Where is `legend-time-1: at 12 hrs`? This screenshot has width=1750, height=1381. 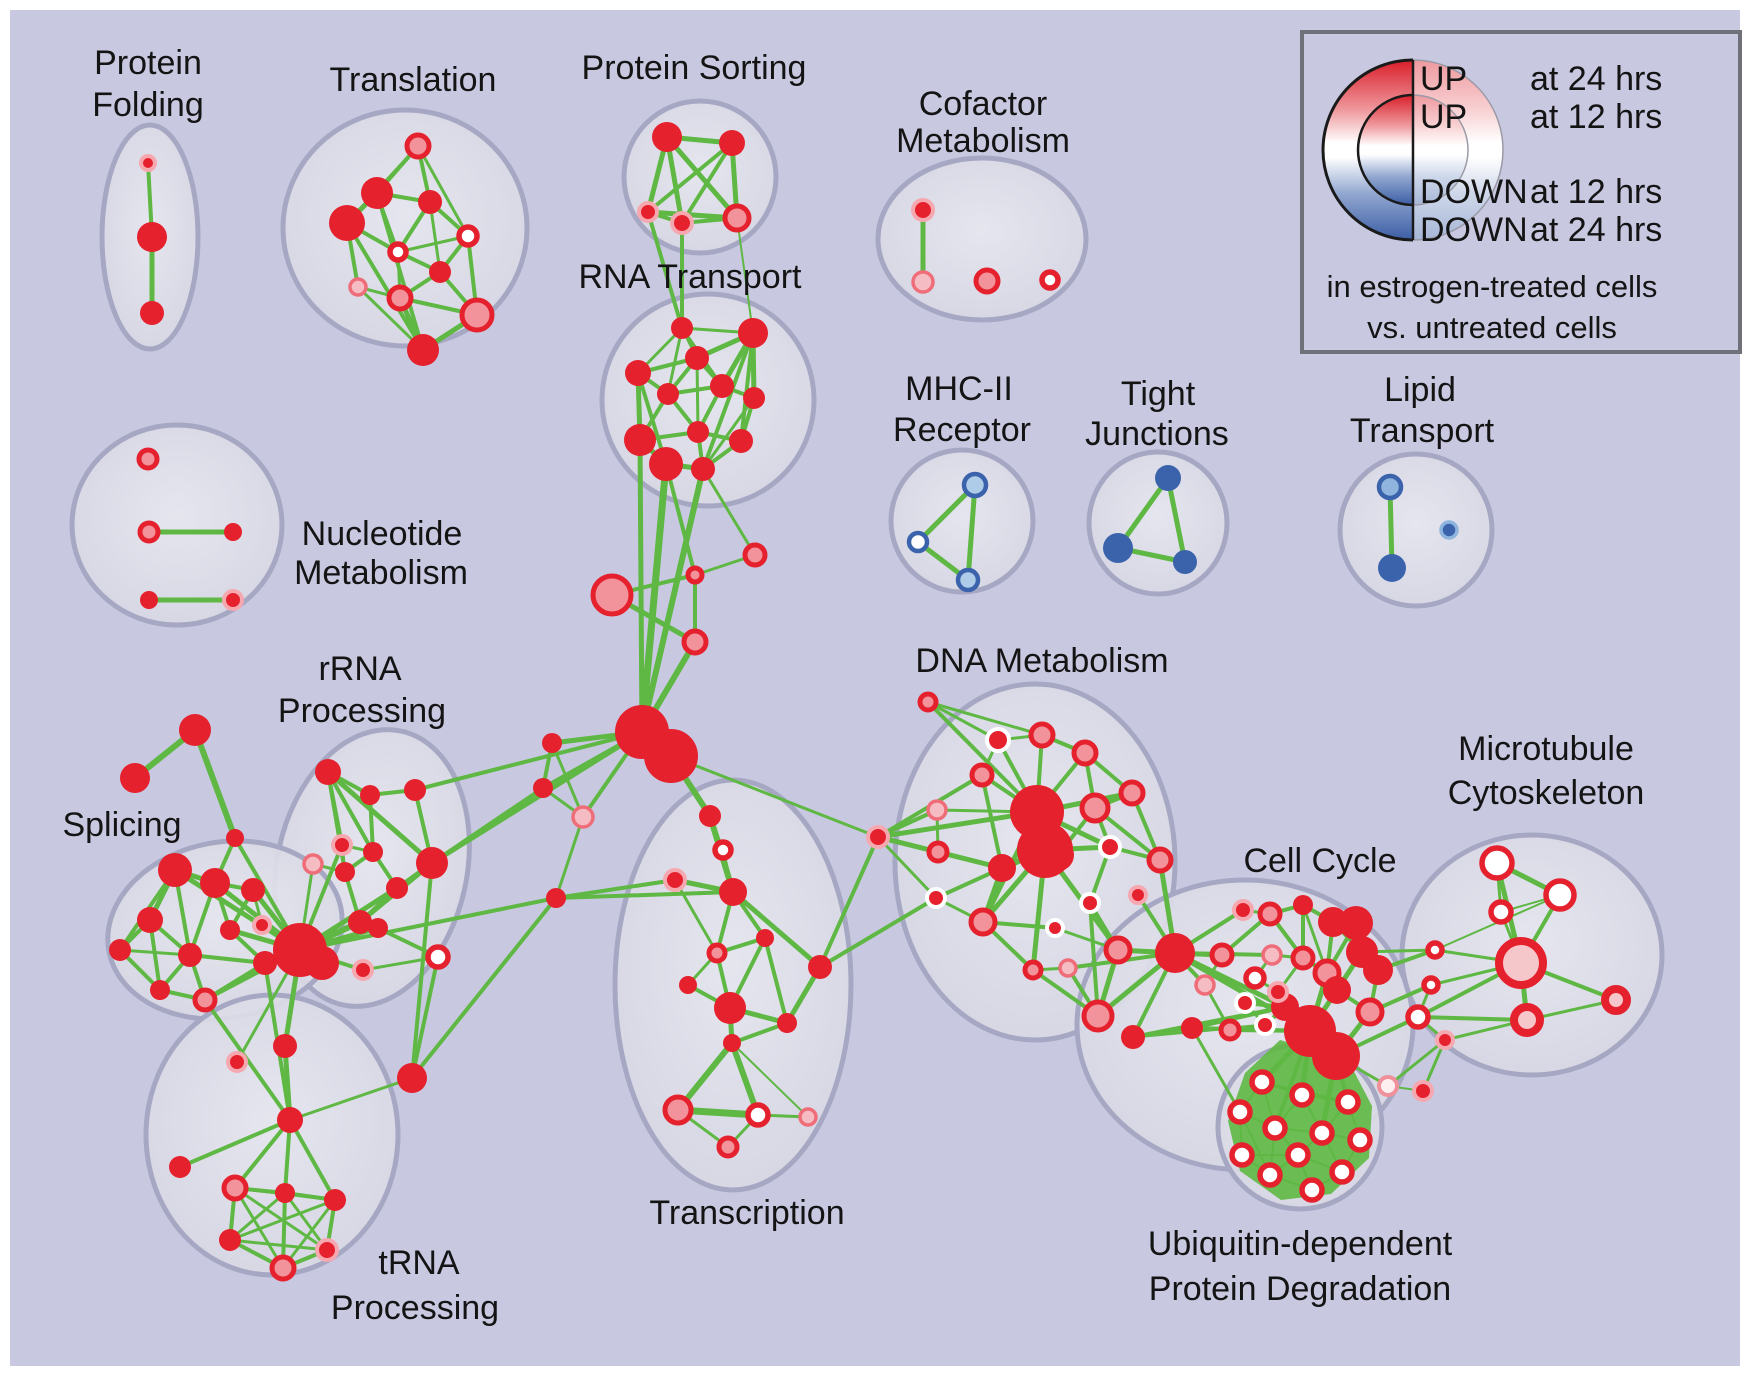 legend-time-1: at 12 hrs is located at coordinates (1596, 117).